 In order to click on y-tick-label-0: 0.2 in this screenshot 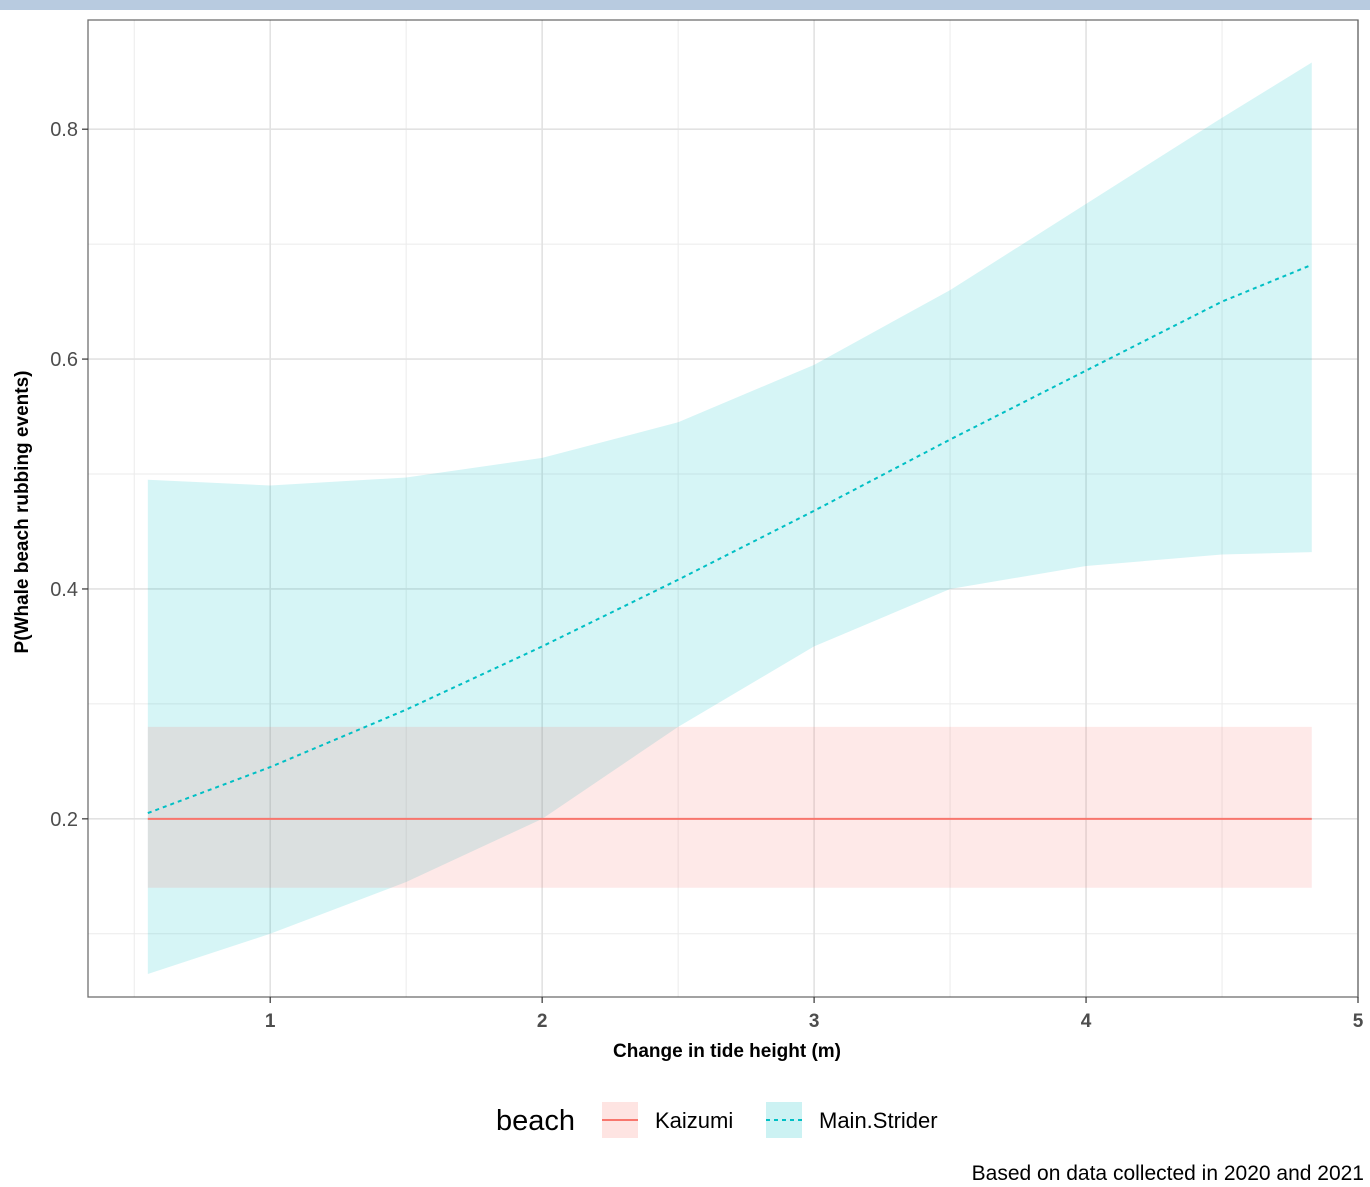, I will do `click(64, 820)`.